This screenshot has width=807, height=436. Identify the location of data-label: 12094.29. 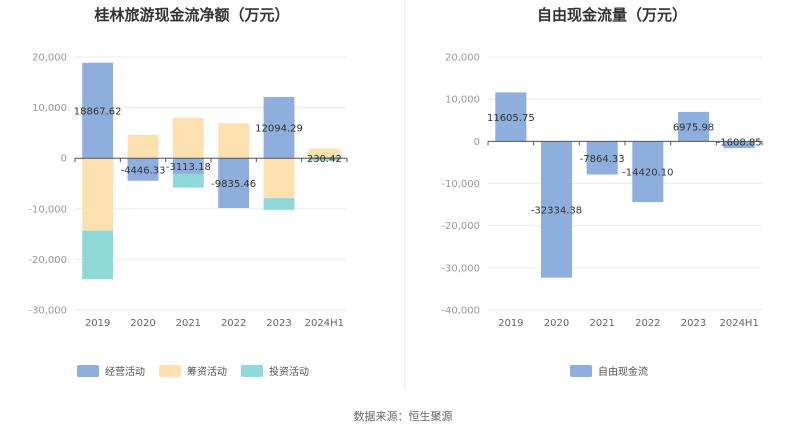
(279, 129).